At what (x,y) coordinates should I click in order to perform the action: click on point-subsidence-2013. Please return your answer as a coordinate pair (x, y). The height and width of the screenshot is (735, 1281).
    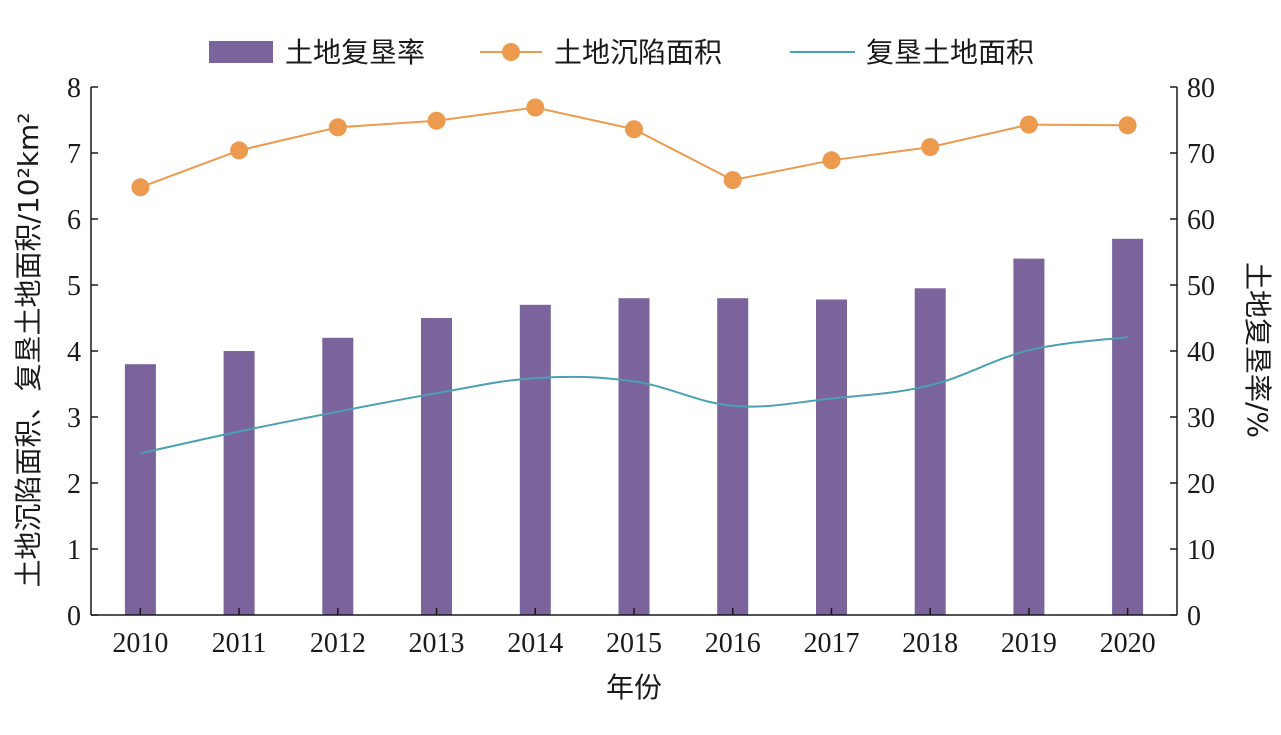
    Looking at the image, I should click on (436, 120).